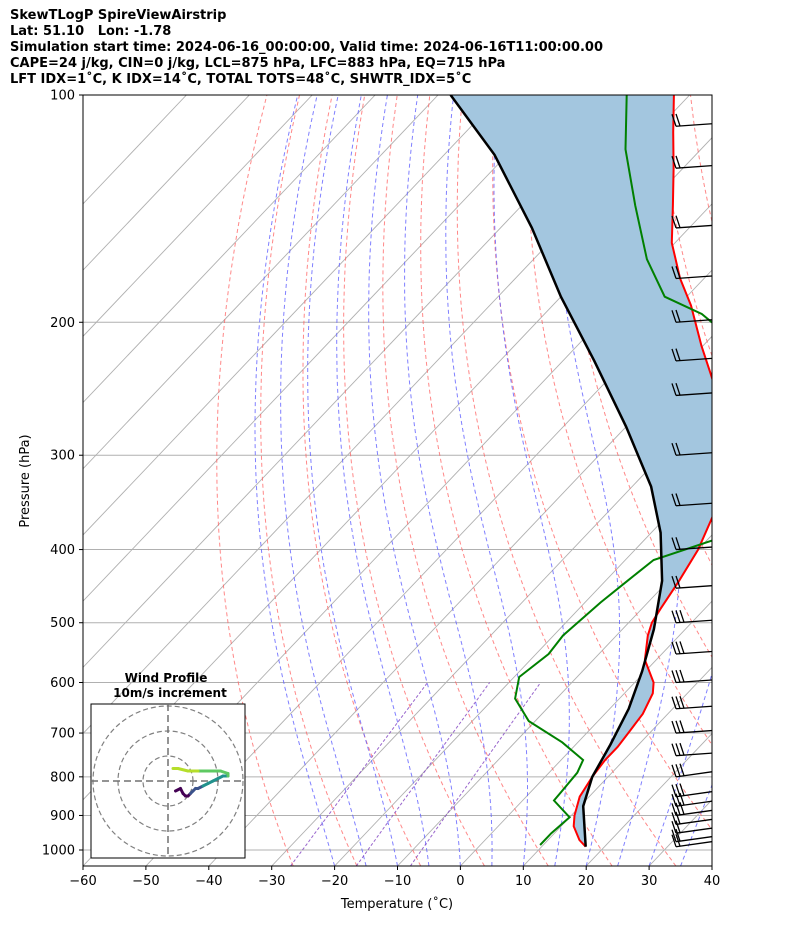 This screenshot has width=794, height=937. What do you see at coordinates (62, 456) in the screenshot?
I see `y-tick-label: 300` at bounding box center [62, 456].